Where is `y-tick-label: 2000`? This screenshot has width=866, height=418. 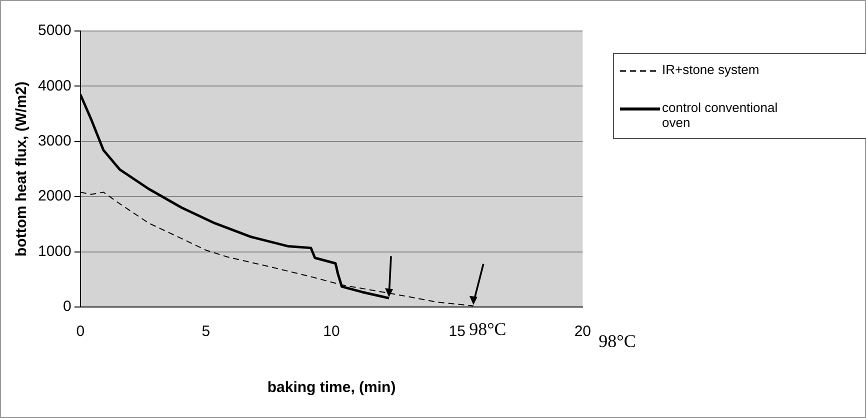 y-tick-label: 2000 is located at coordinates (55, 196).